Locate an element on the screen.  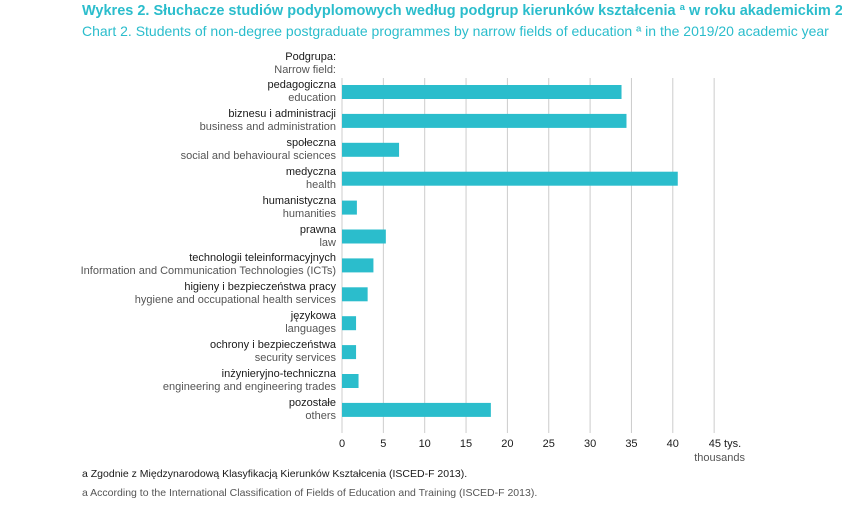
x-axis-label: thousands is located at coordinates (719, 458).